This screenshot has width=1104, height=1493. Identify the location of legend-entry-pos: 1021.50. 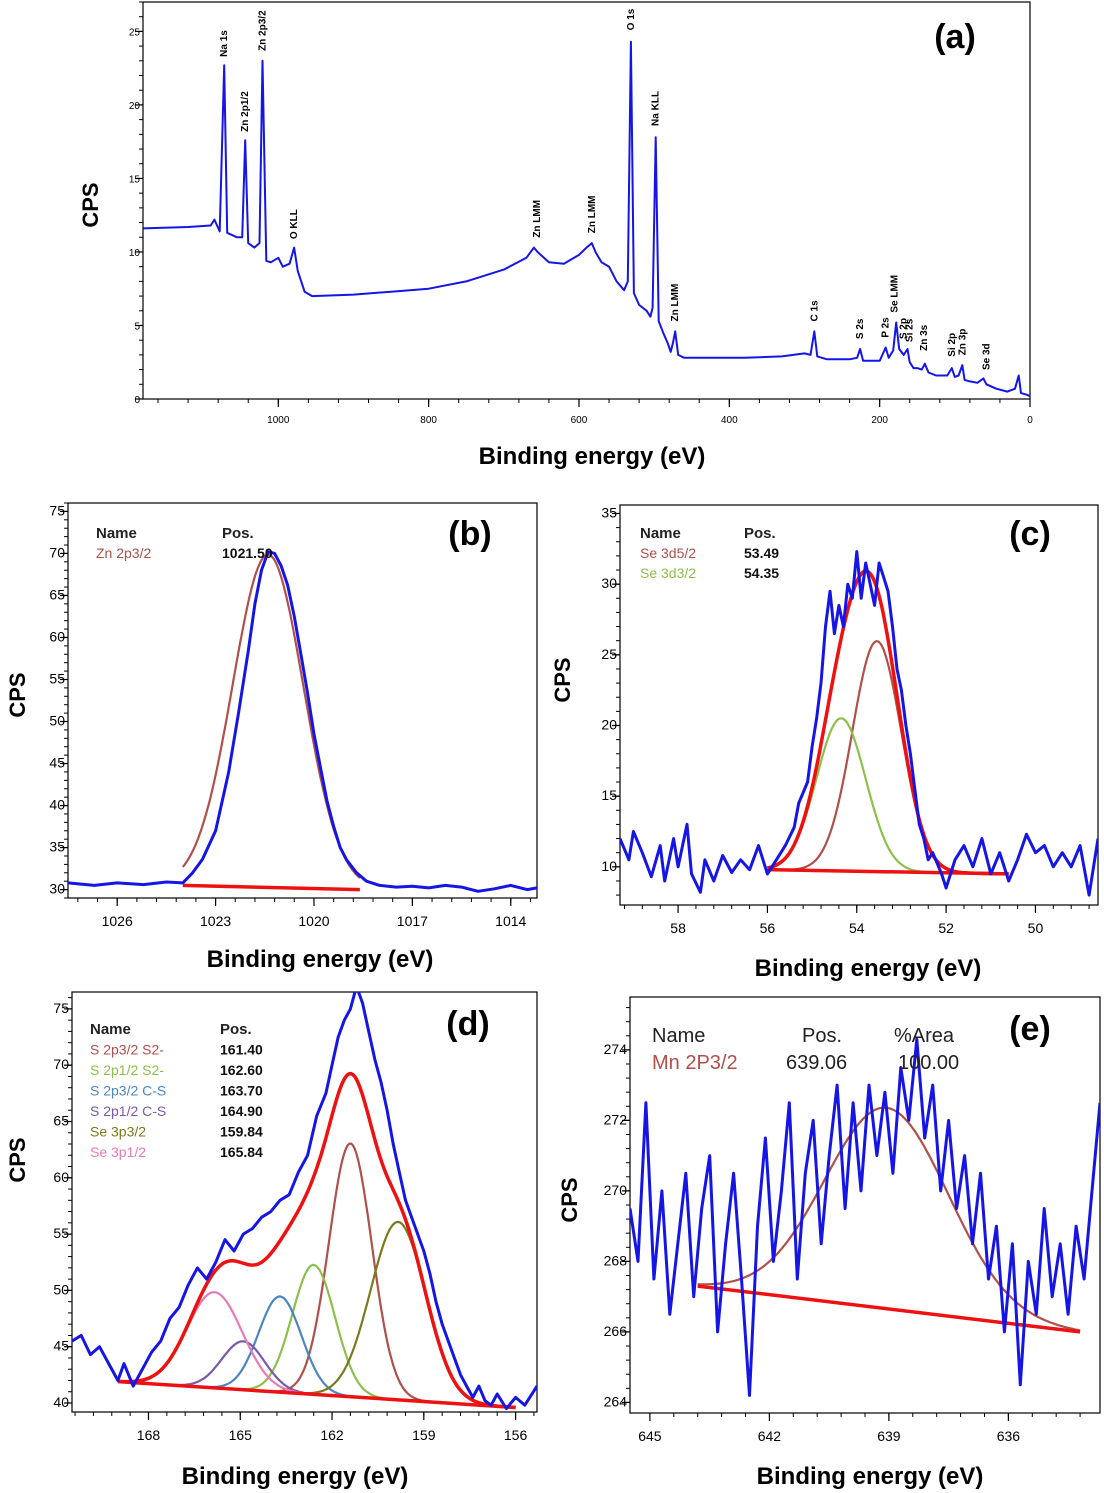
(247, 553).